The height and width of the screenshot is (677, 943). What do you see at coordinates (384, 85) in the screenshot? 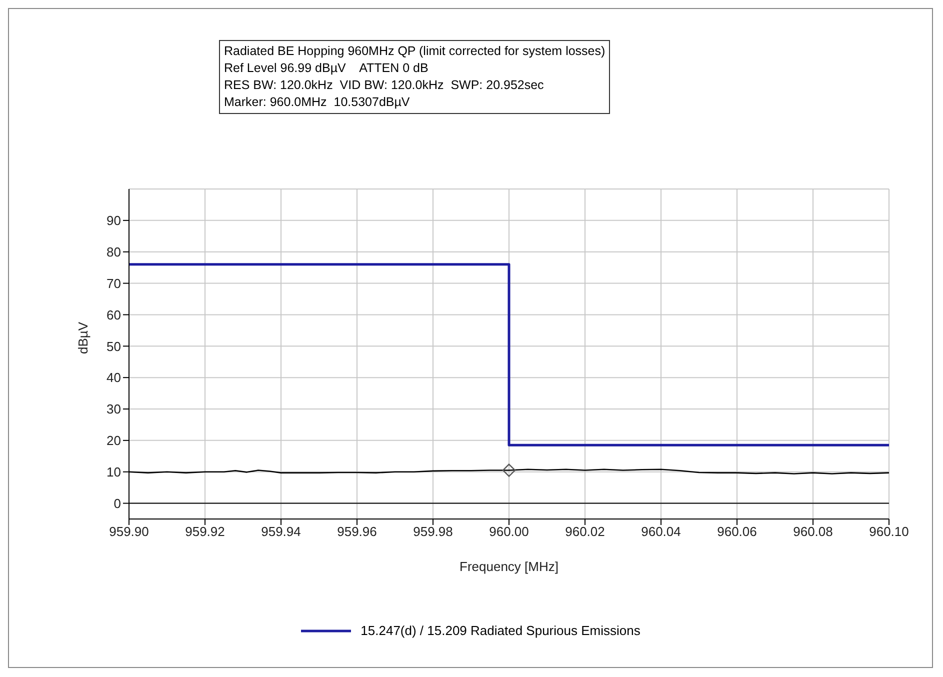
I see `text: RES BW: 120.0kHz VID BW: 120.0kHz SWP: 20.952sec` at bounding box center [384, 85].